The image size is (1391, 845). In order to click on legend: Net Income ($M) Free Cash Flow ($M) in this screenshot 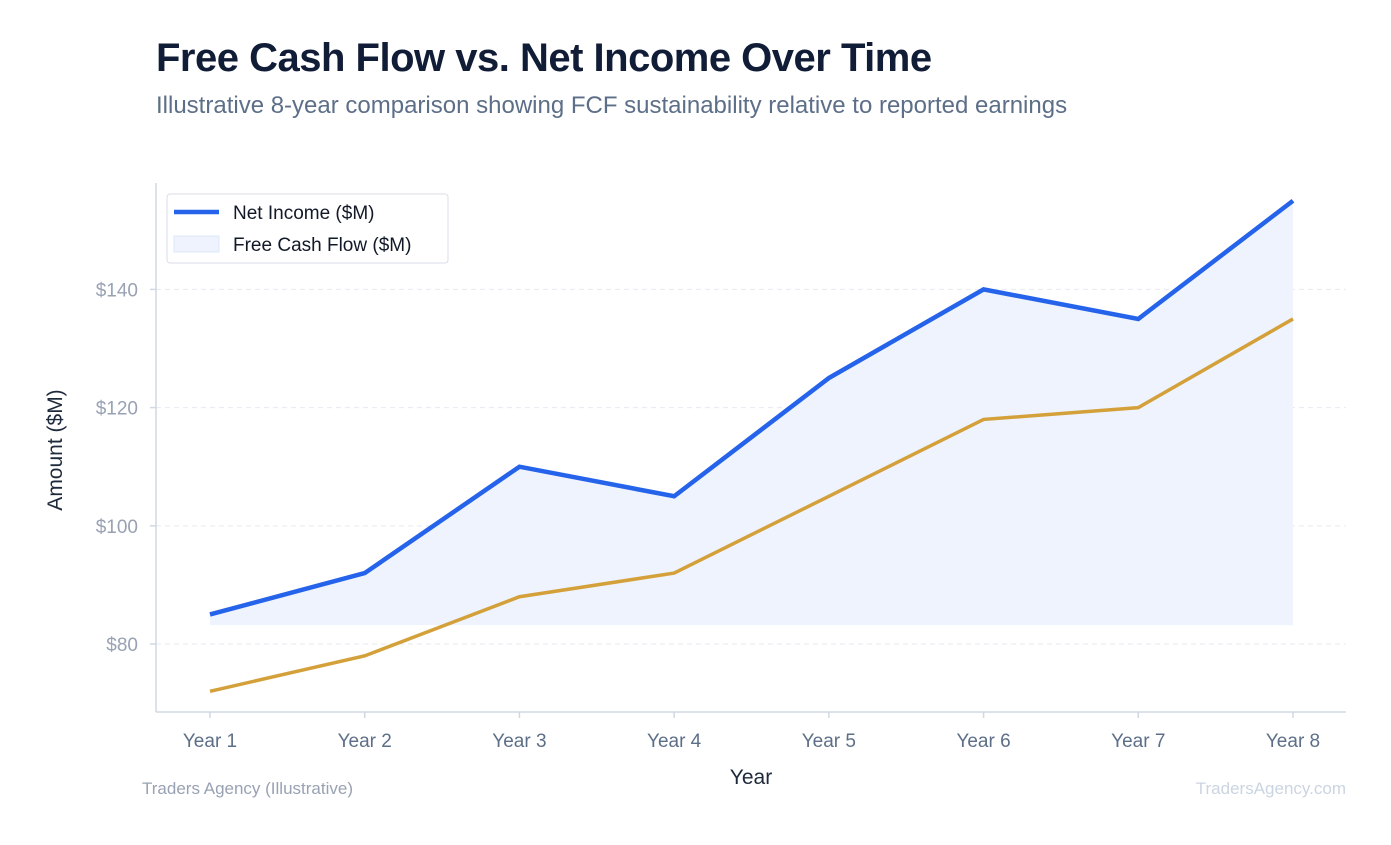, I will do `click(307, 228)`.